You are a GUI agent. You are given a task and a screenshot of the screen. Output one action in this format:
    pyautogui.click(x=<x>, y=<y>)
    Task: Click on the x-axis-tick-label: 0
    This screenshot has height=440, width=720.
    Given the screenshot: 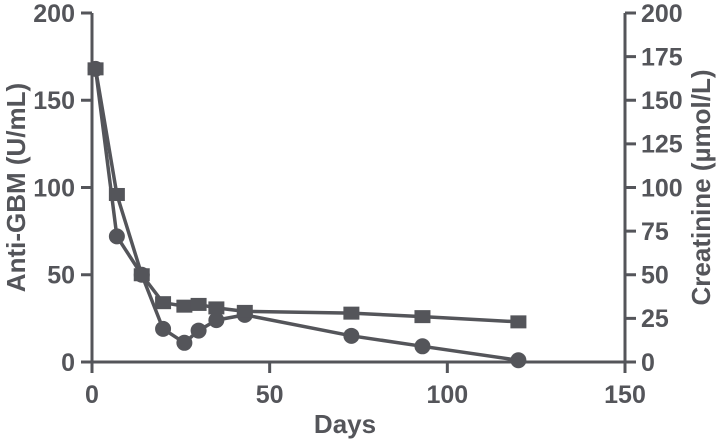 What is the action you would take?
    pyautogui.click(x=92, y=395)
    